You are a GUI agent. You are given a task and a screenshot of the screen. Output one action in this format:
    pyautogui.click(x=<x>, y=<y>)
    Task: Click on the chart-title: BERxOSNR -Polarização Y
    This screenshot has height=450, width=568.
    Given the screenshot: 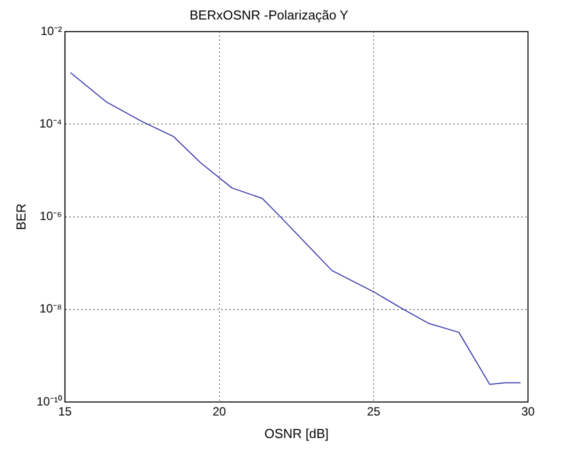 What is the action you would take?
    pyautogui.click(x=269, y=14)
    